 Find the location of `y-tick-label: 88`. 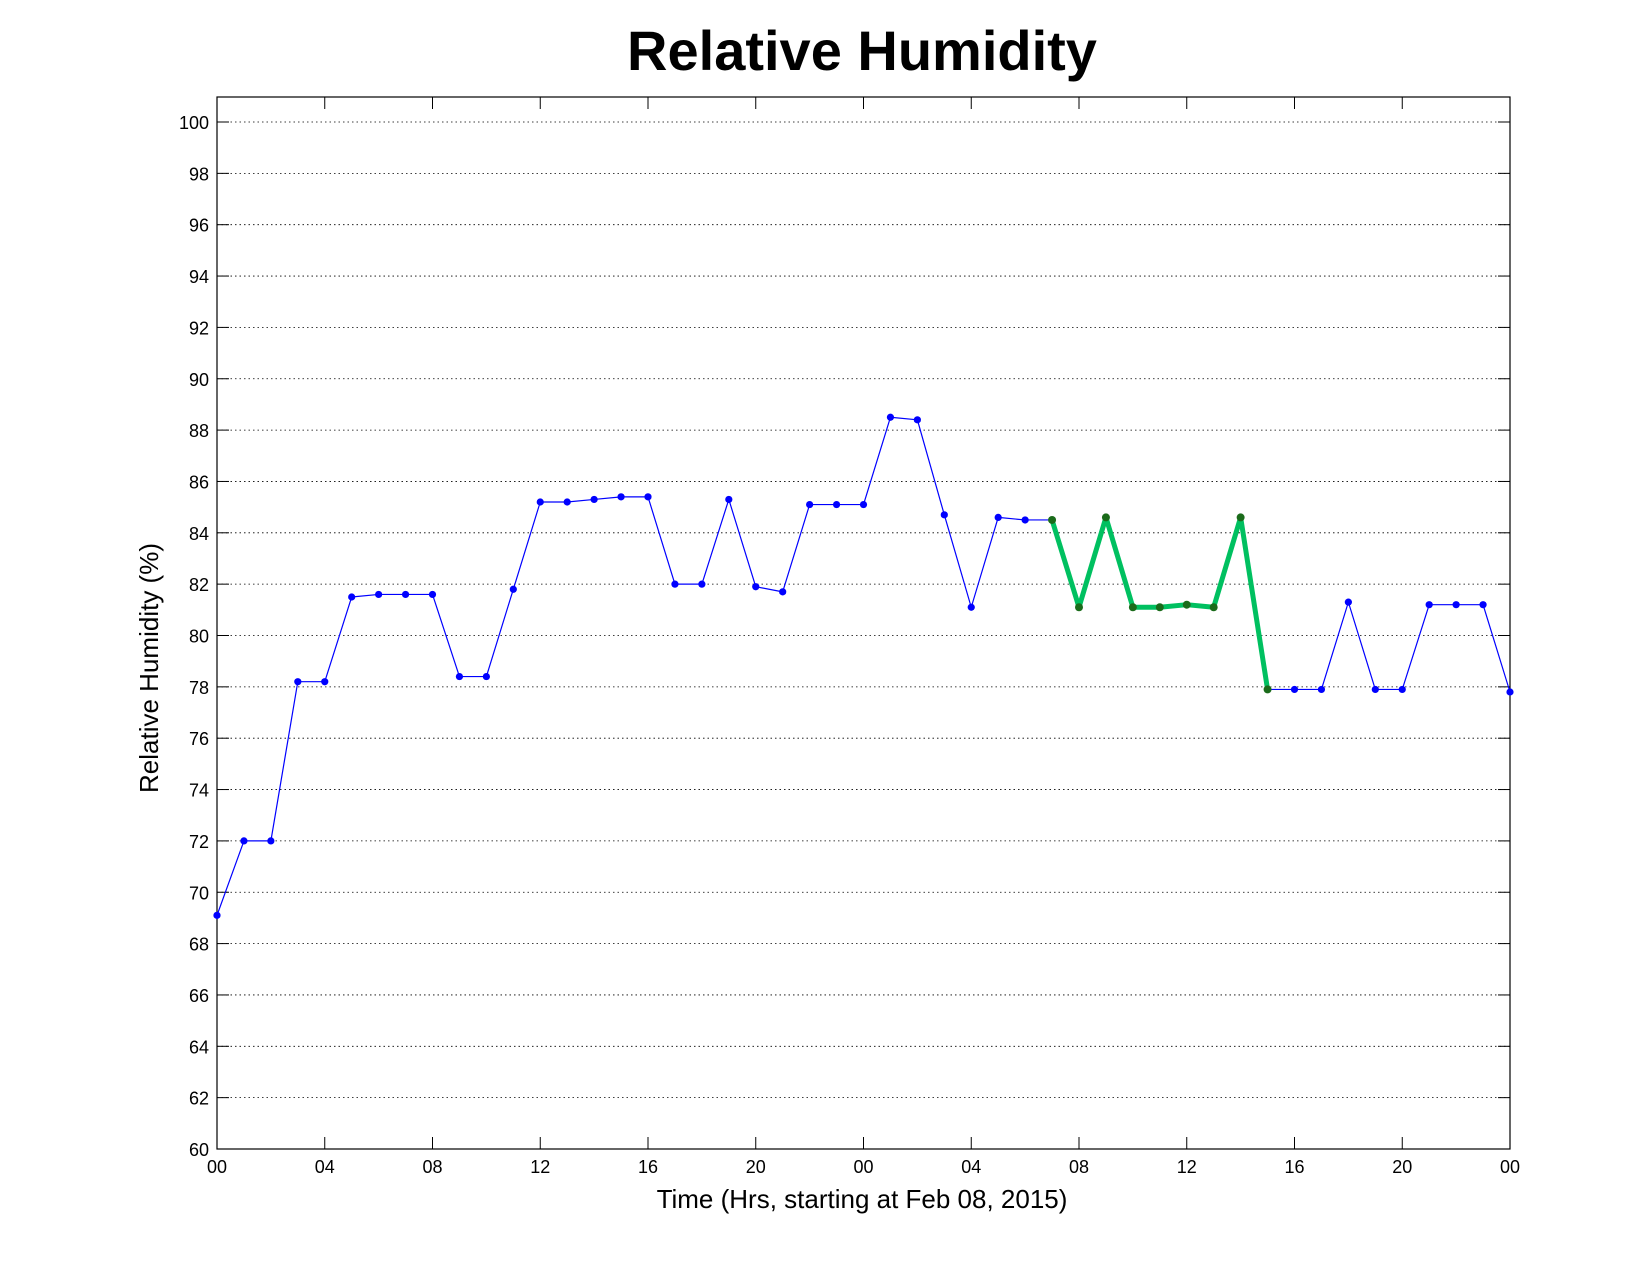

y-tick-label: 88 is located at coordinates (199, 431).